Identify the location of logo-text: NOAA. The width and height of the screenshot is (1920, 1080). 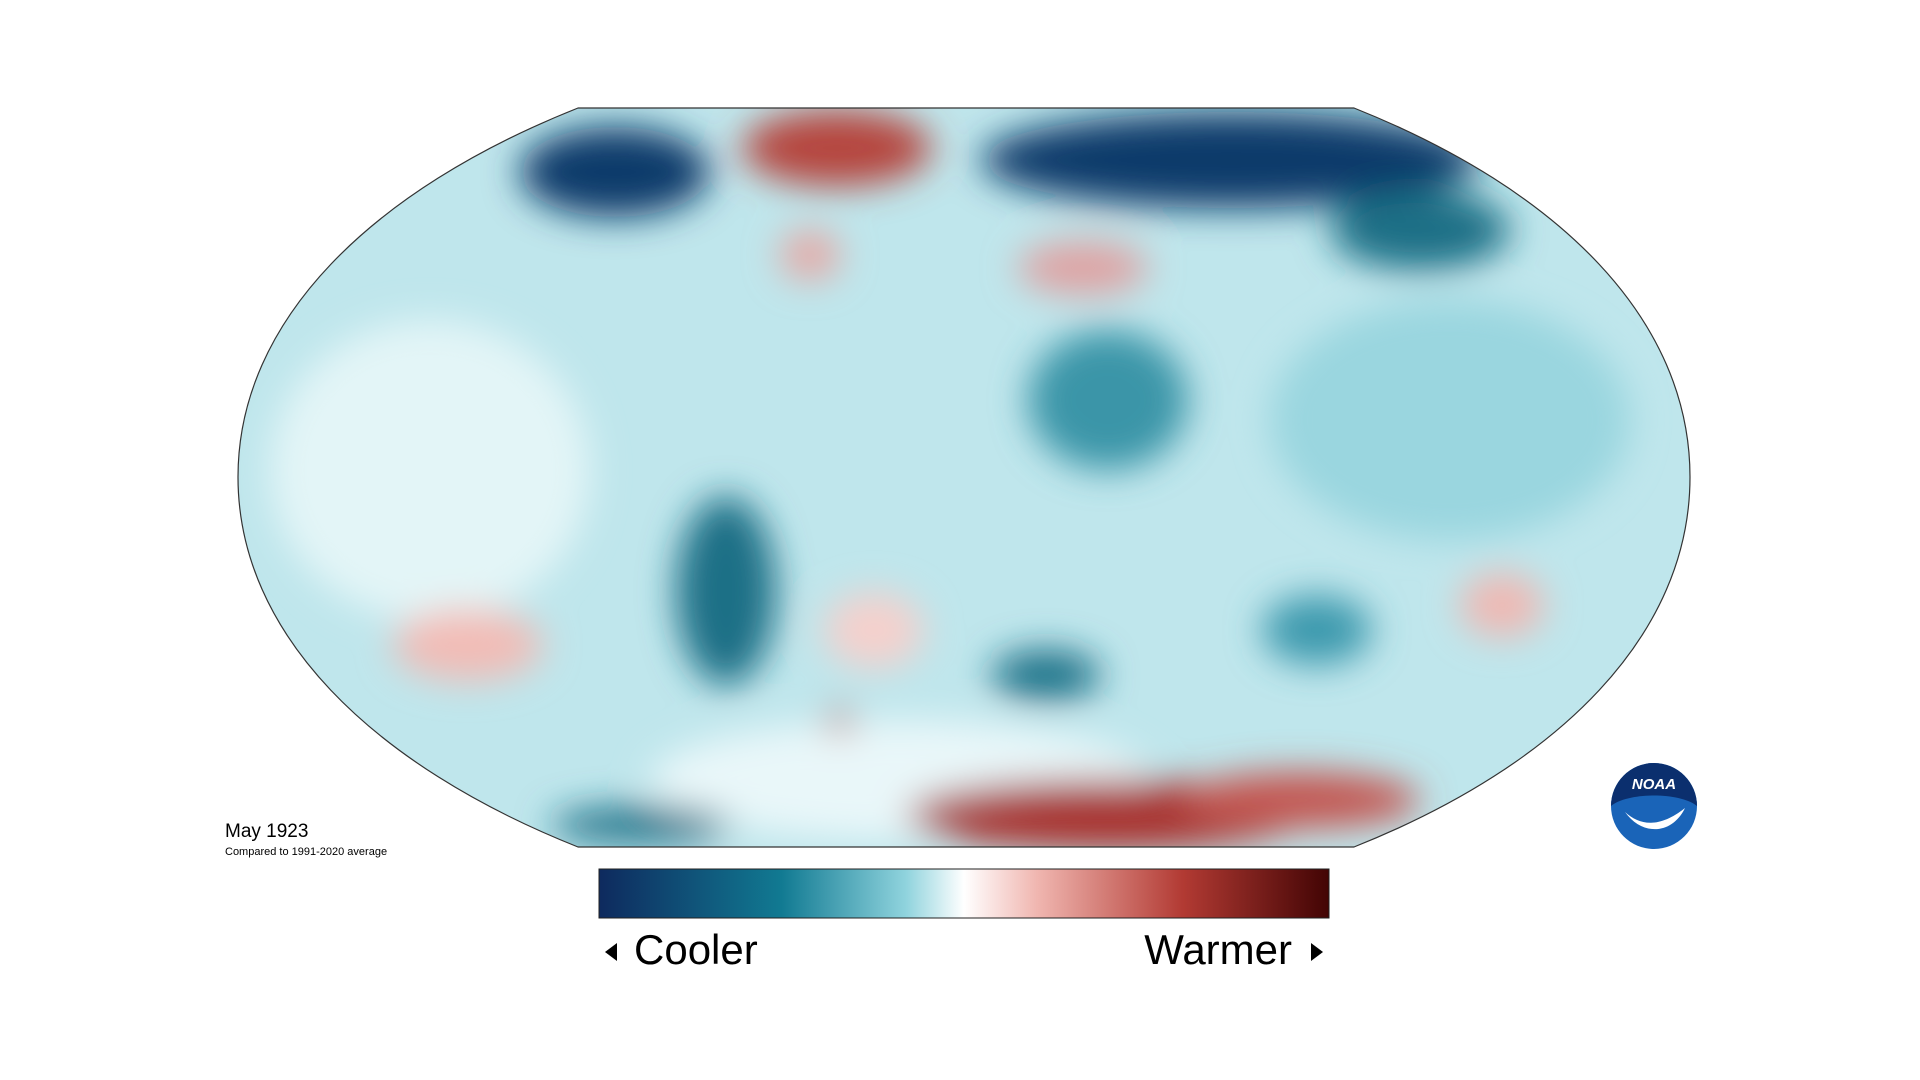
(1654, 784).